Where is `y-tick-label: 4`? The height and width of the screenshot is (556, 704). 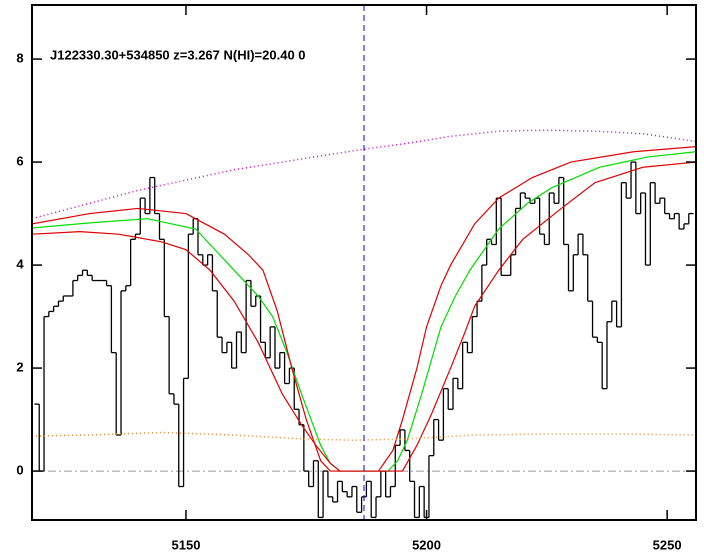
y-tick-label: 4 is located at coordinates (20, 264).